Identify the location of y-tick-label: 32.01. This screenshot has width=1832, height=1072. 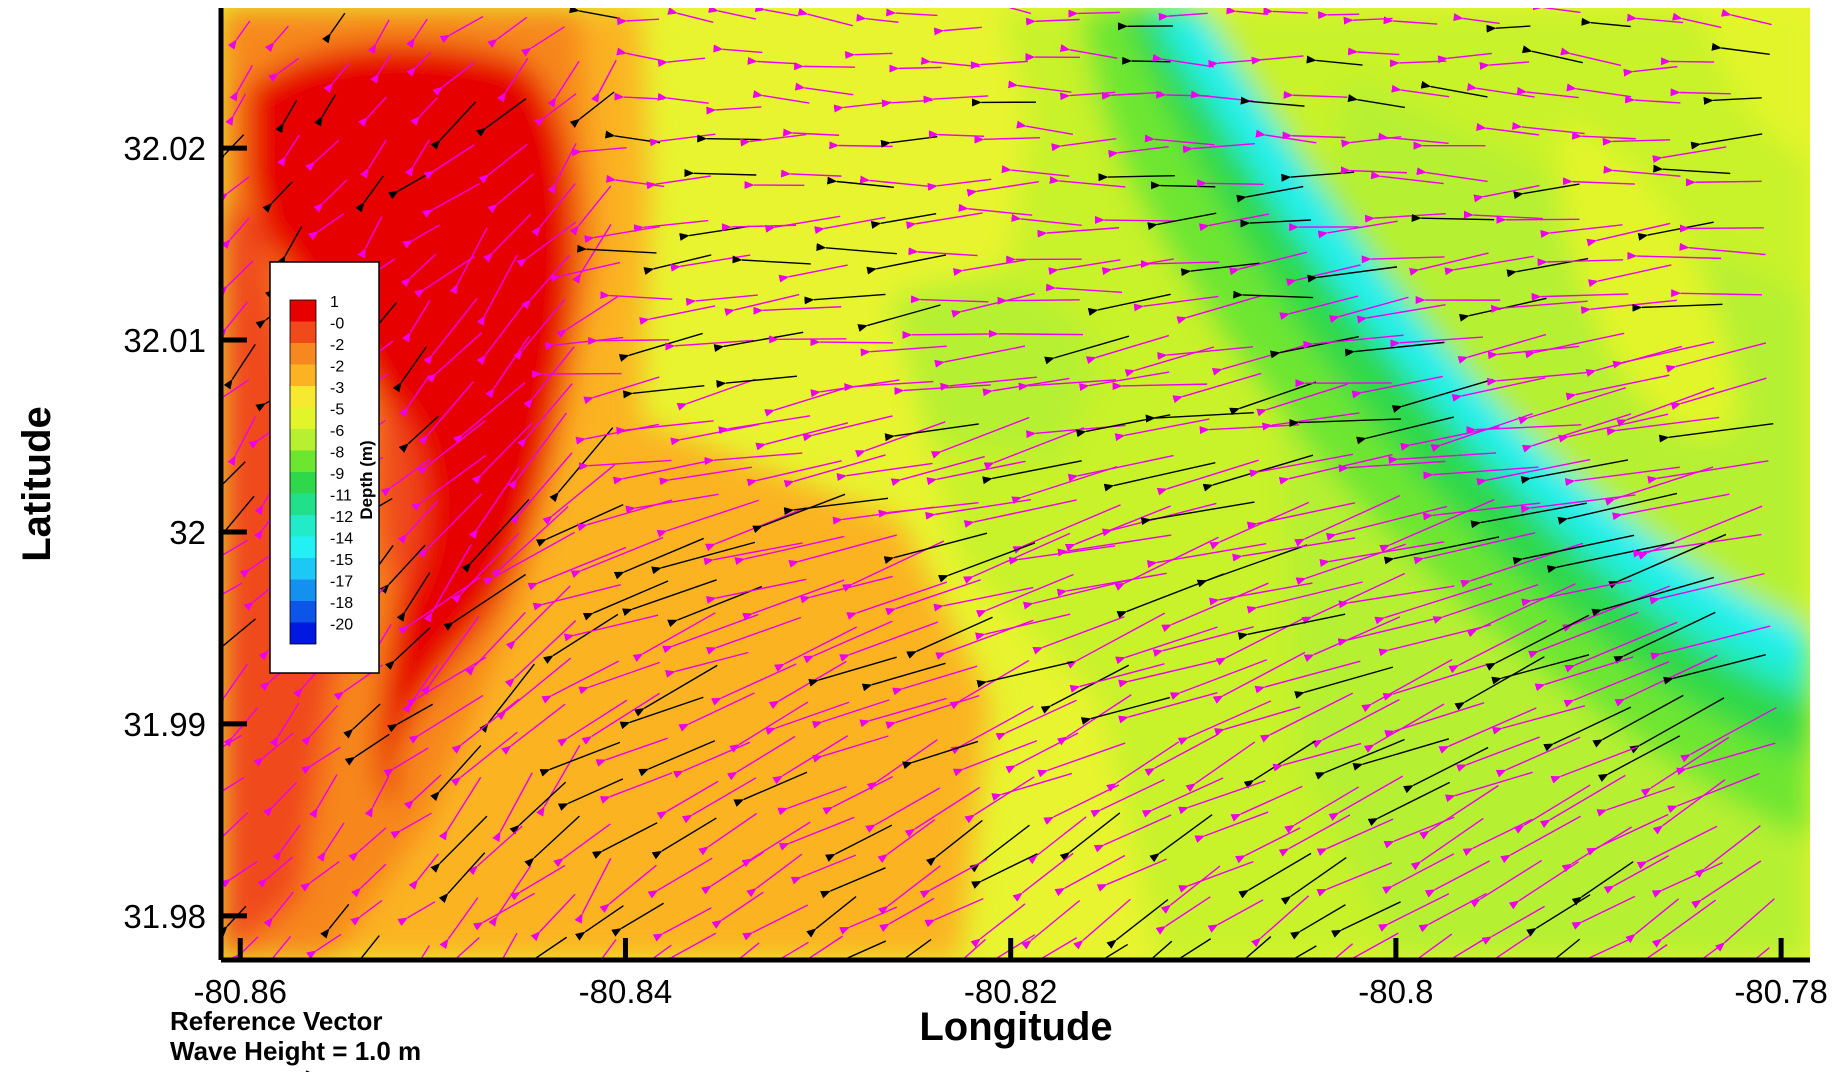
(164, 340).